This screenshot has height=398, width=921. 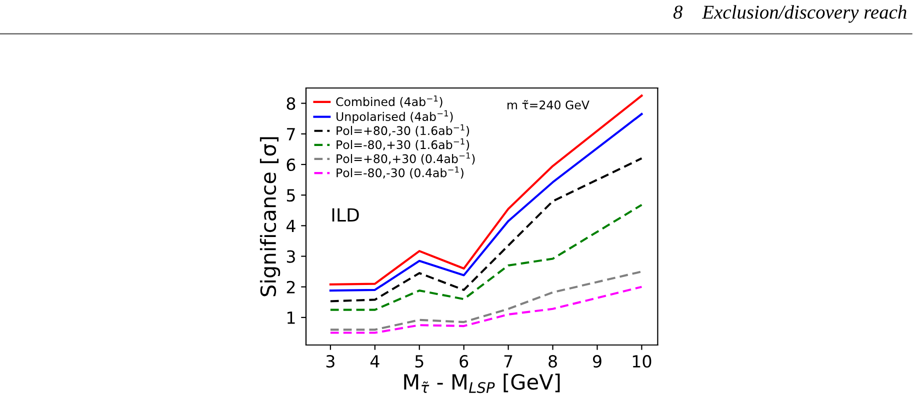 I want to click on text: 8 Exclusion/discovery reach, so click(x=789, y=14).